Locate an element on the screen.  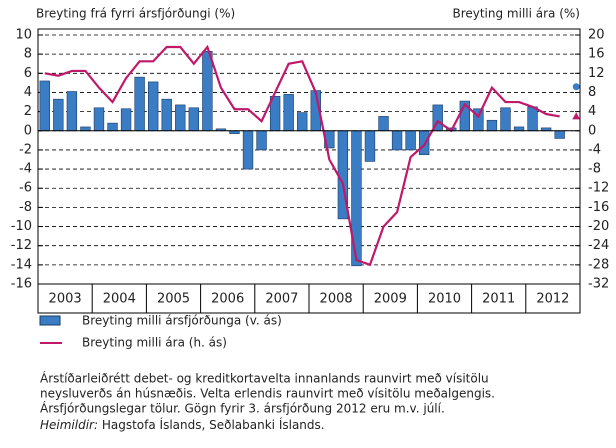
y-tick-label: 6 is located at coordinates (28, 73).